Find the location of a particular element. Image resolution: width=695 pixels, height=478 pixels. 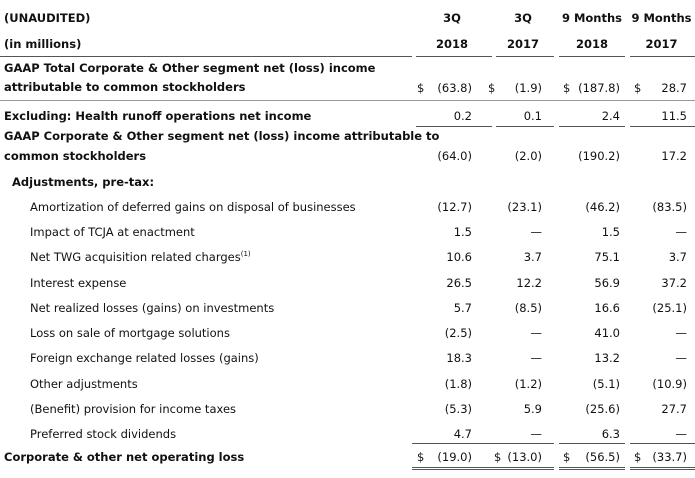

row-value: (23.1) is located at coordinates (524, 207).